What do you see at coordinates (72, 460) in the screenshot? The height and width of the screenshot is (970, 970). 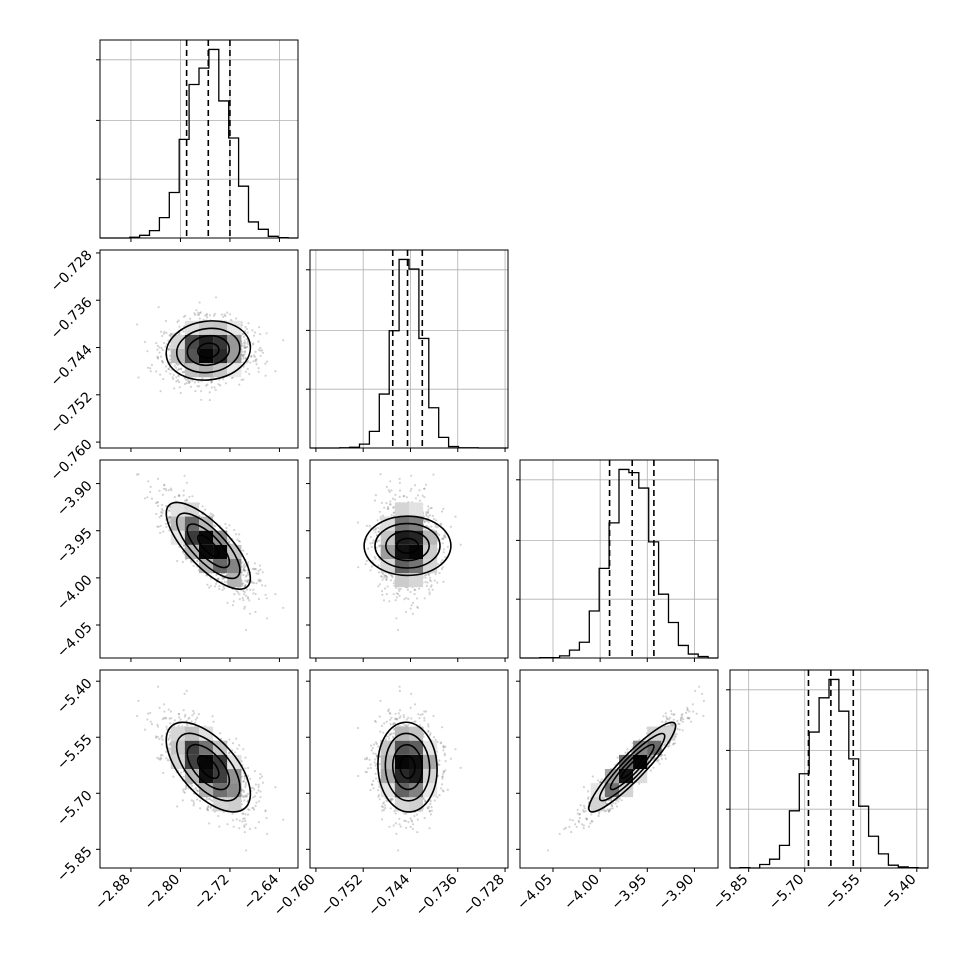 I see `tick-label-y: −0.760` at bounding box center [72, 460].